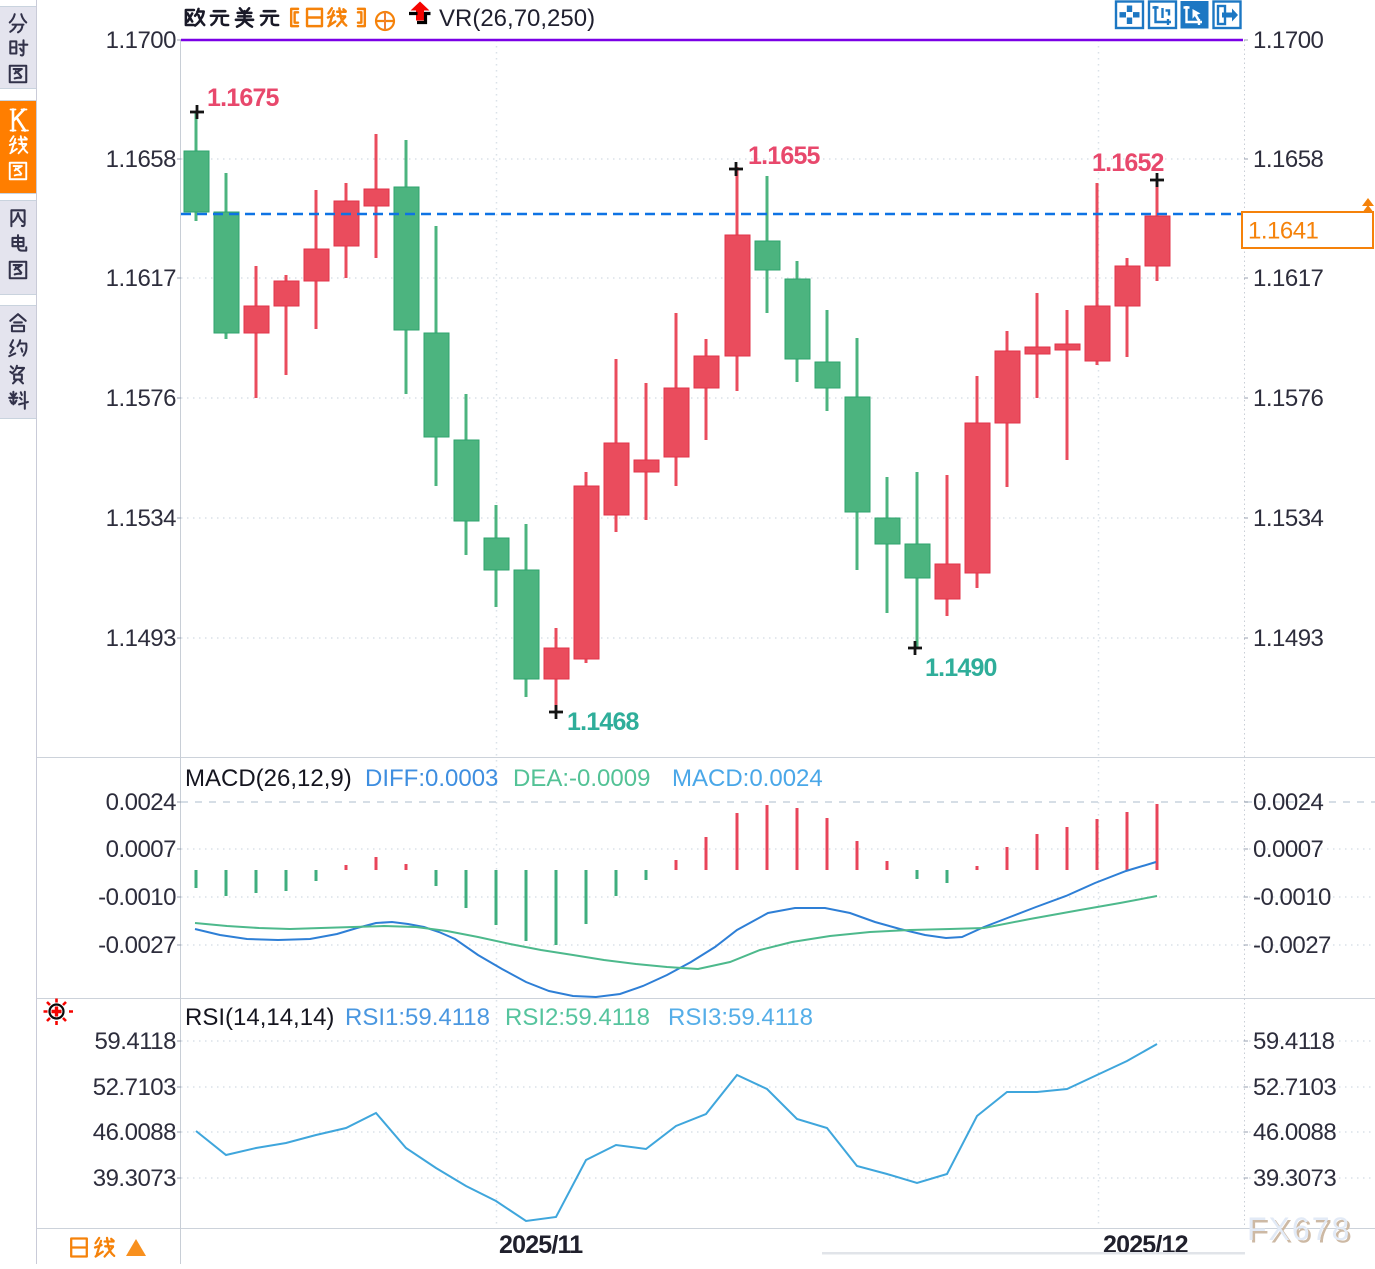 This screenshot has width=1375, height=1269. Describe the element at coordinates (431, 778) in the screenshot. I see `svg-text: DIFF:0.0003` at that location.